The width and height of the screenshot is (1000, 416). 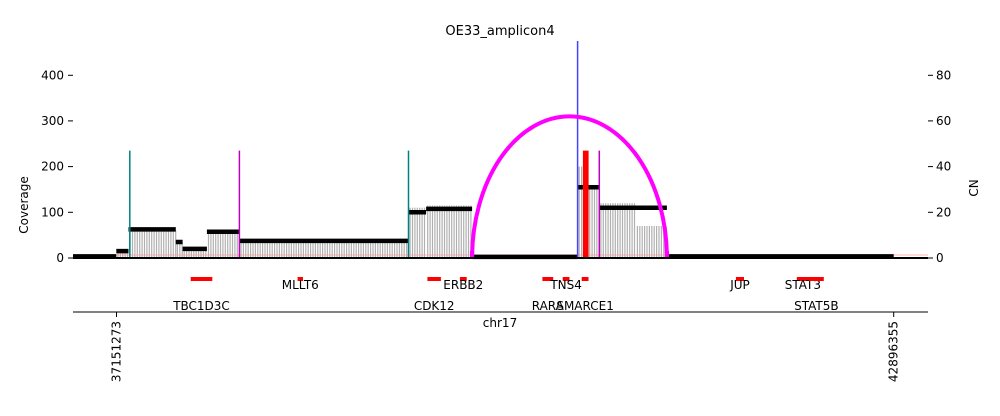 What do you see at coordinates (52, 212) in the screenshot?
I see `y-left-tick-label: 100` at bounding box center [52, 212].